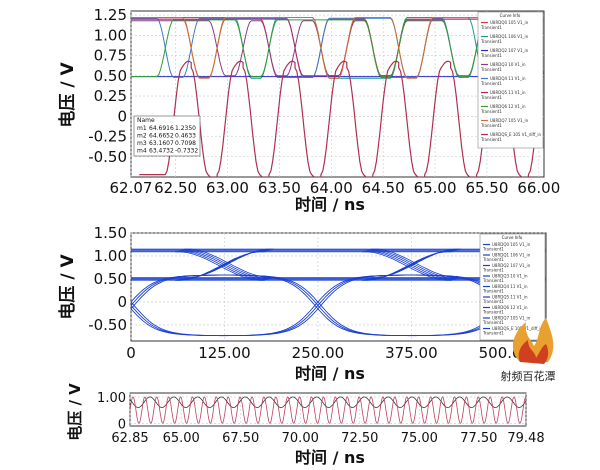  What do you see at coordinates (383, 188) in the screenshot?
I see `x-tick-label: 64.50` at bounding box center [383, 188].